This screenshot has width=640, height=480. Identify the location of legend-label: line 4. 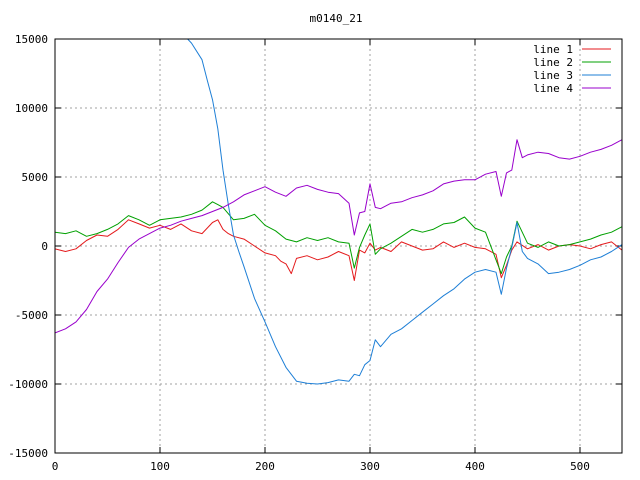
(553, 88).